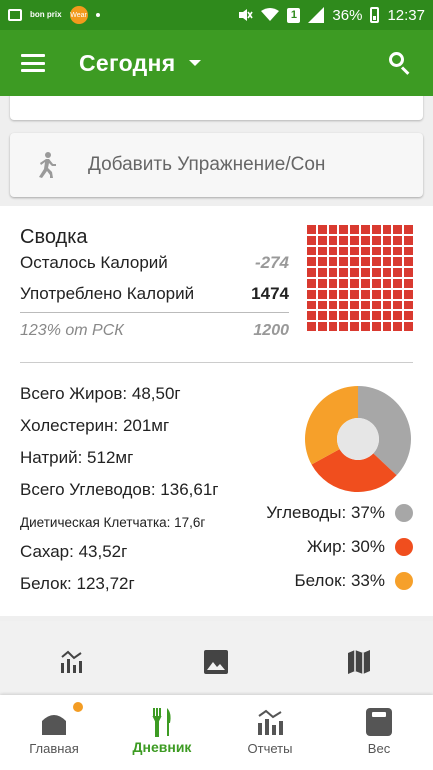  What do you see at coordinates (74, 551) in the screenshot?
I see `nutrient-sugar: Сахар: 43,52г` at bounding box center [74, 551].